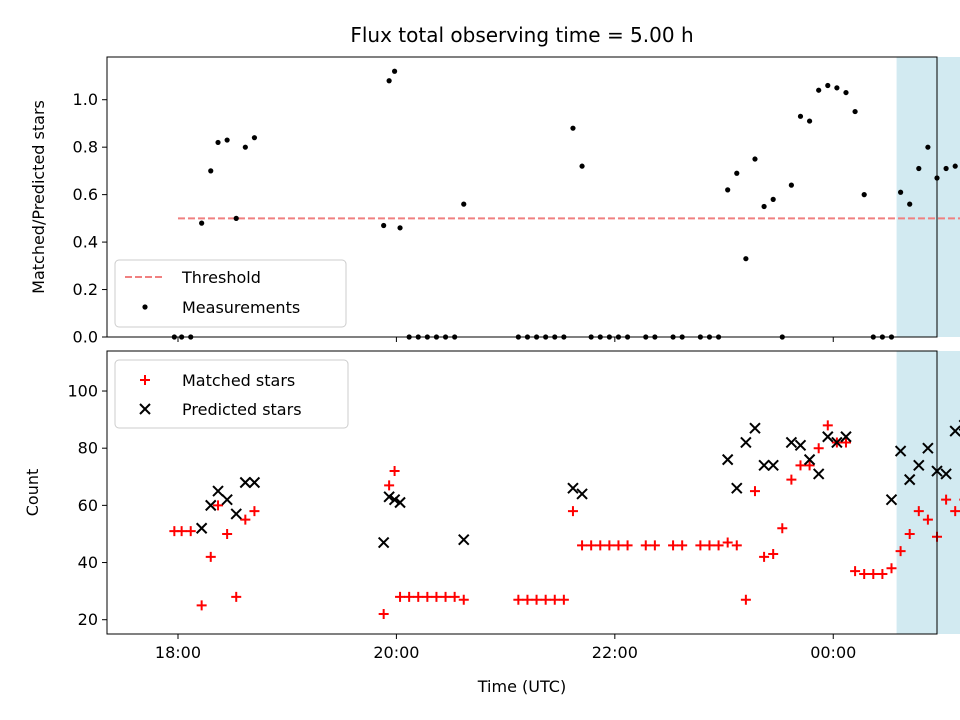 Image resolution: width=960 pixels, height=720 pixels. Describe the element at coordinates (85, 337) in the screenshot. I see `y-tick-label: 0.0` at that location.